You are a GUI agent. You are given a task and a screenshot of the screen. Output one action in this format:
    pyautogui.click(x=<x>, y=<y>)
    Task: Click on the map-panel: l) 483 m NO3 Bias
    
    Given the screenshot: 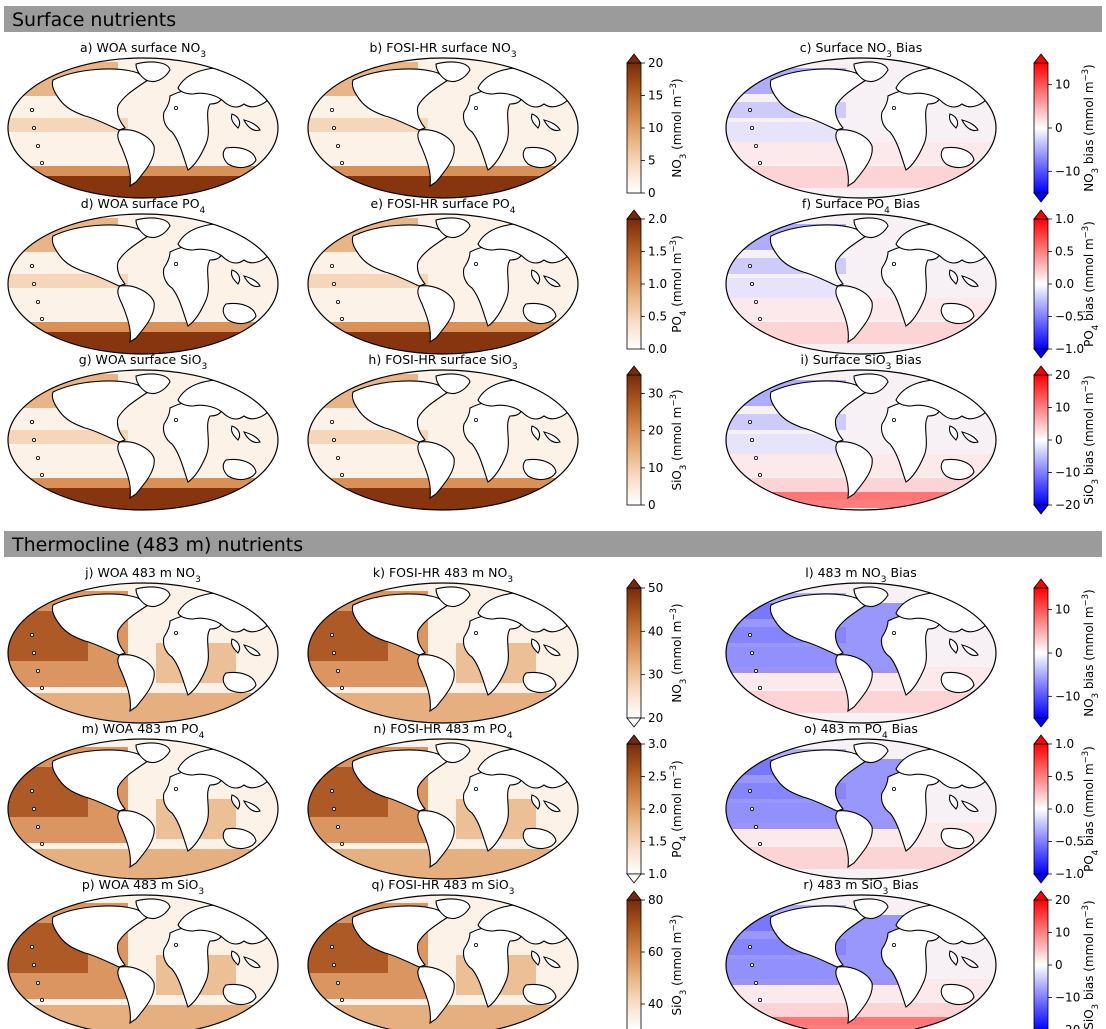 What is the action you would take?
    pyautogui.click(x=861, y=644)
    